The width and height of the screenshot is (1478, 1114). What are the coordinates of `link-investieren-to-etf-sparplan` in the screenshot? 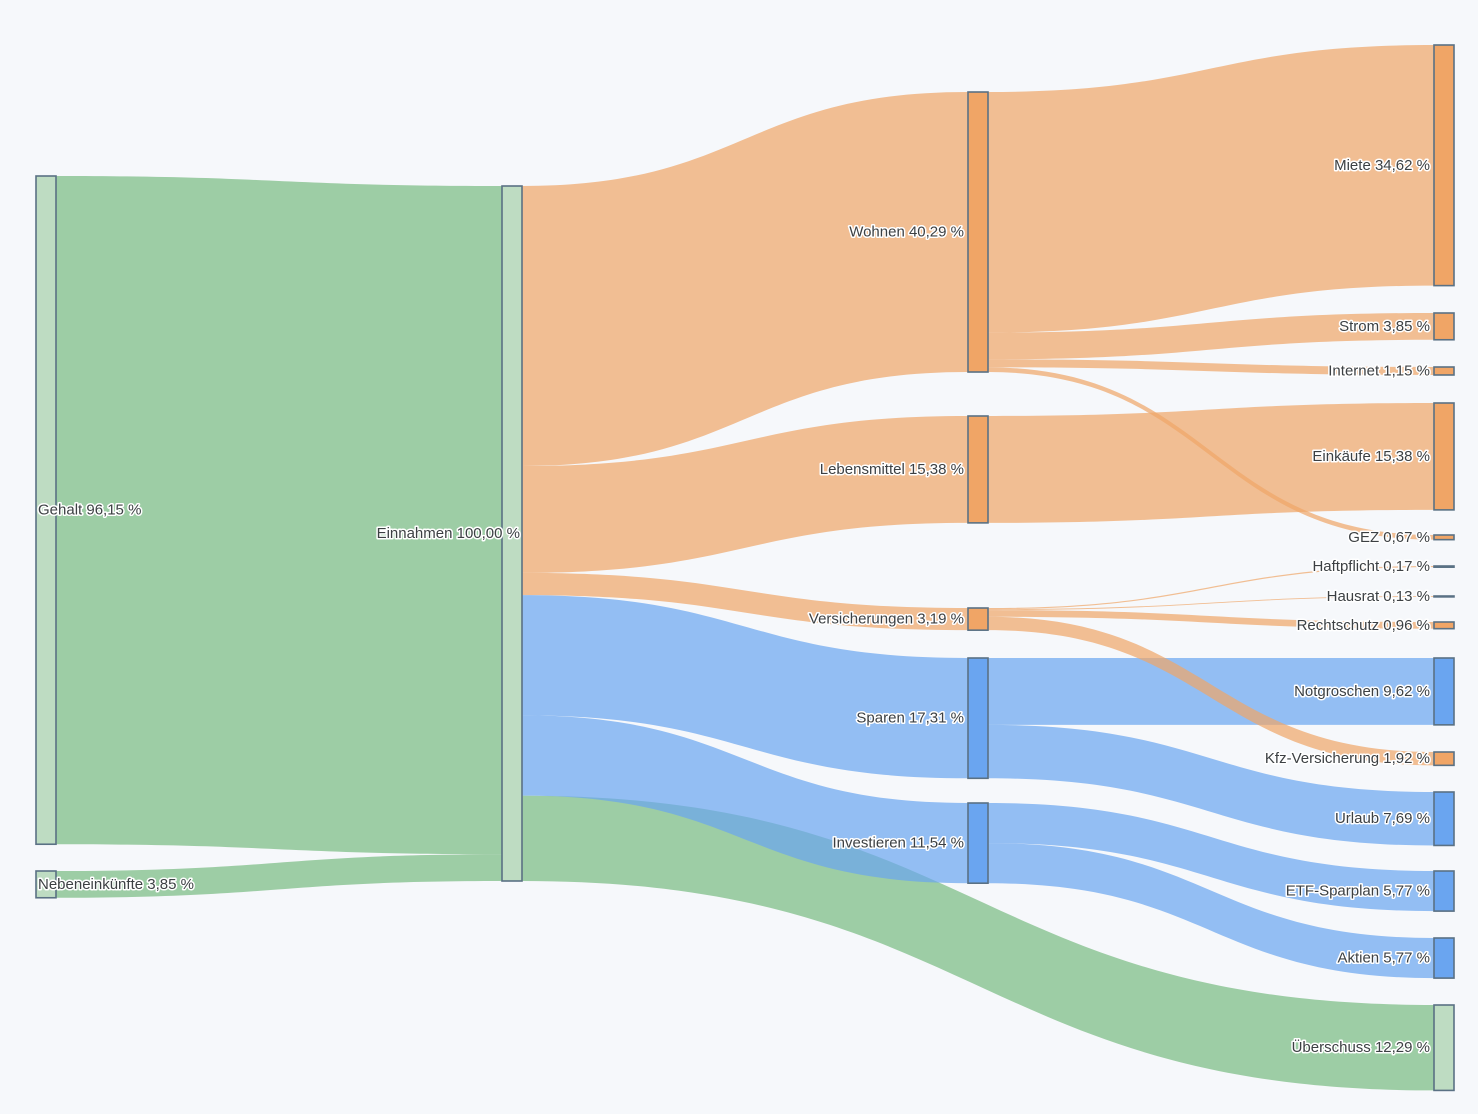 It's located at (1211, 857).